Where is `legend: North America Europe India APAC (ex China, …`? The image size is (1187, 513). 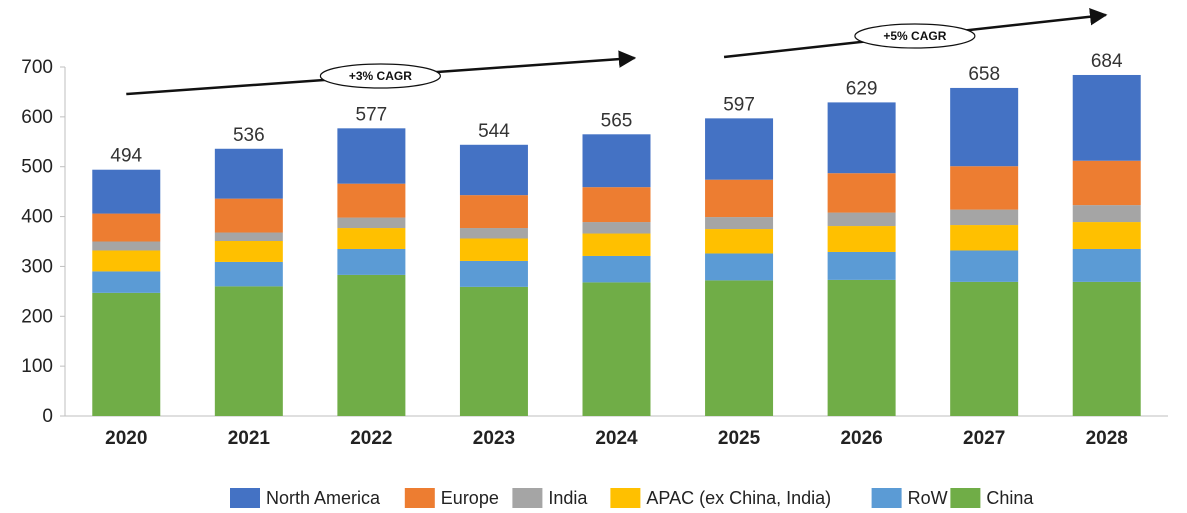 legend: North America Europe India APAC (ex China, … is located at coordinates (632, 498).